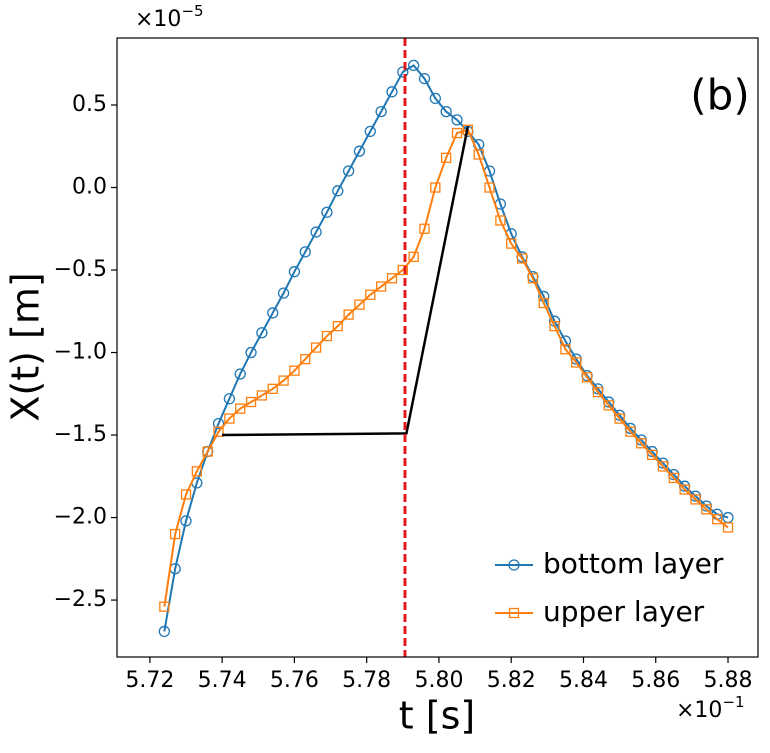 This screenshot has height=753, width=770. What do you see at coordinates (728, 680) in the screenshot?
I see `x-tick-label: 5.88` at bounding box center [728, 680].